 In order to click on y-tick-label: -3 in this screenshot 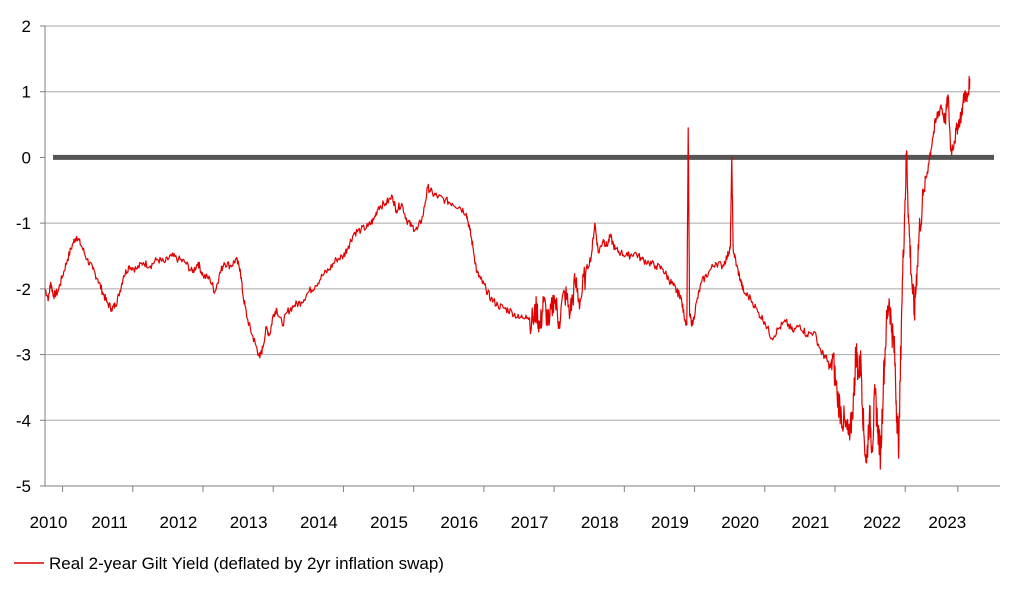, I will do `click(23, 355)`.